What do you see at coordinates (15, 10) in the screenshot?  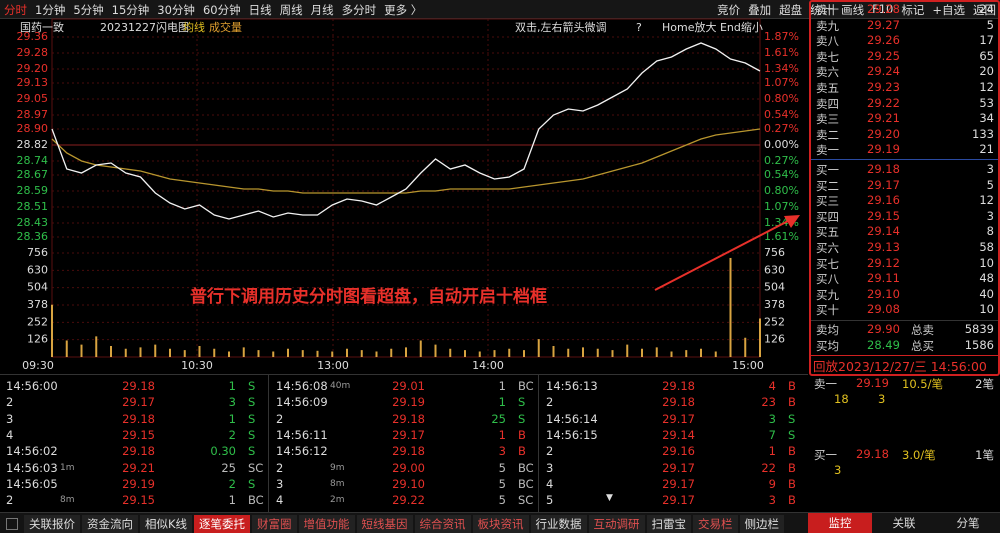 I see `toolbar-tab: 分时` at bounding box center [15, 10].